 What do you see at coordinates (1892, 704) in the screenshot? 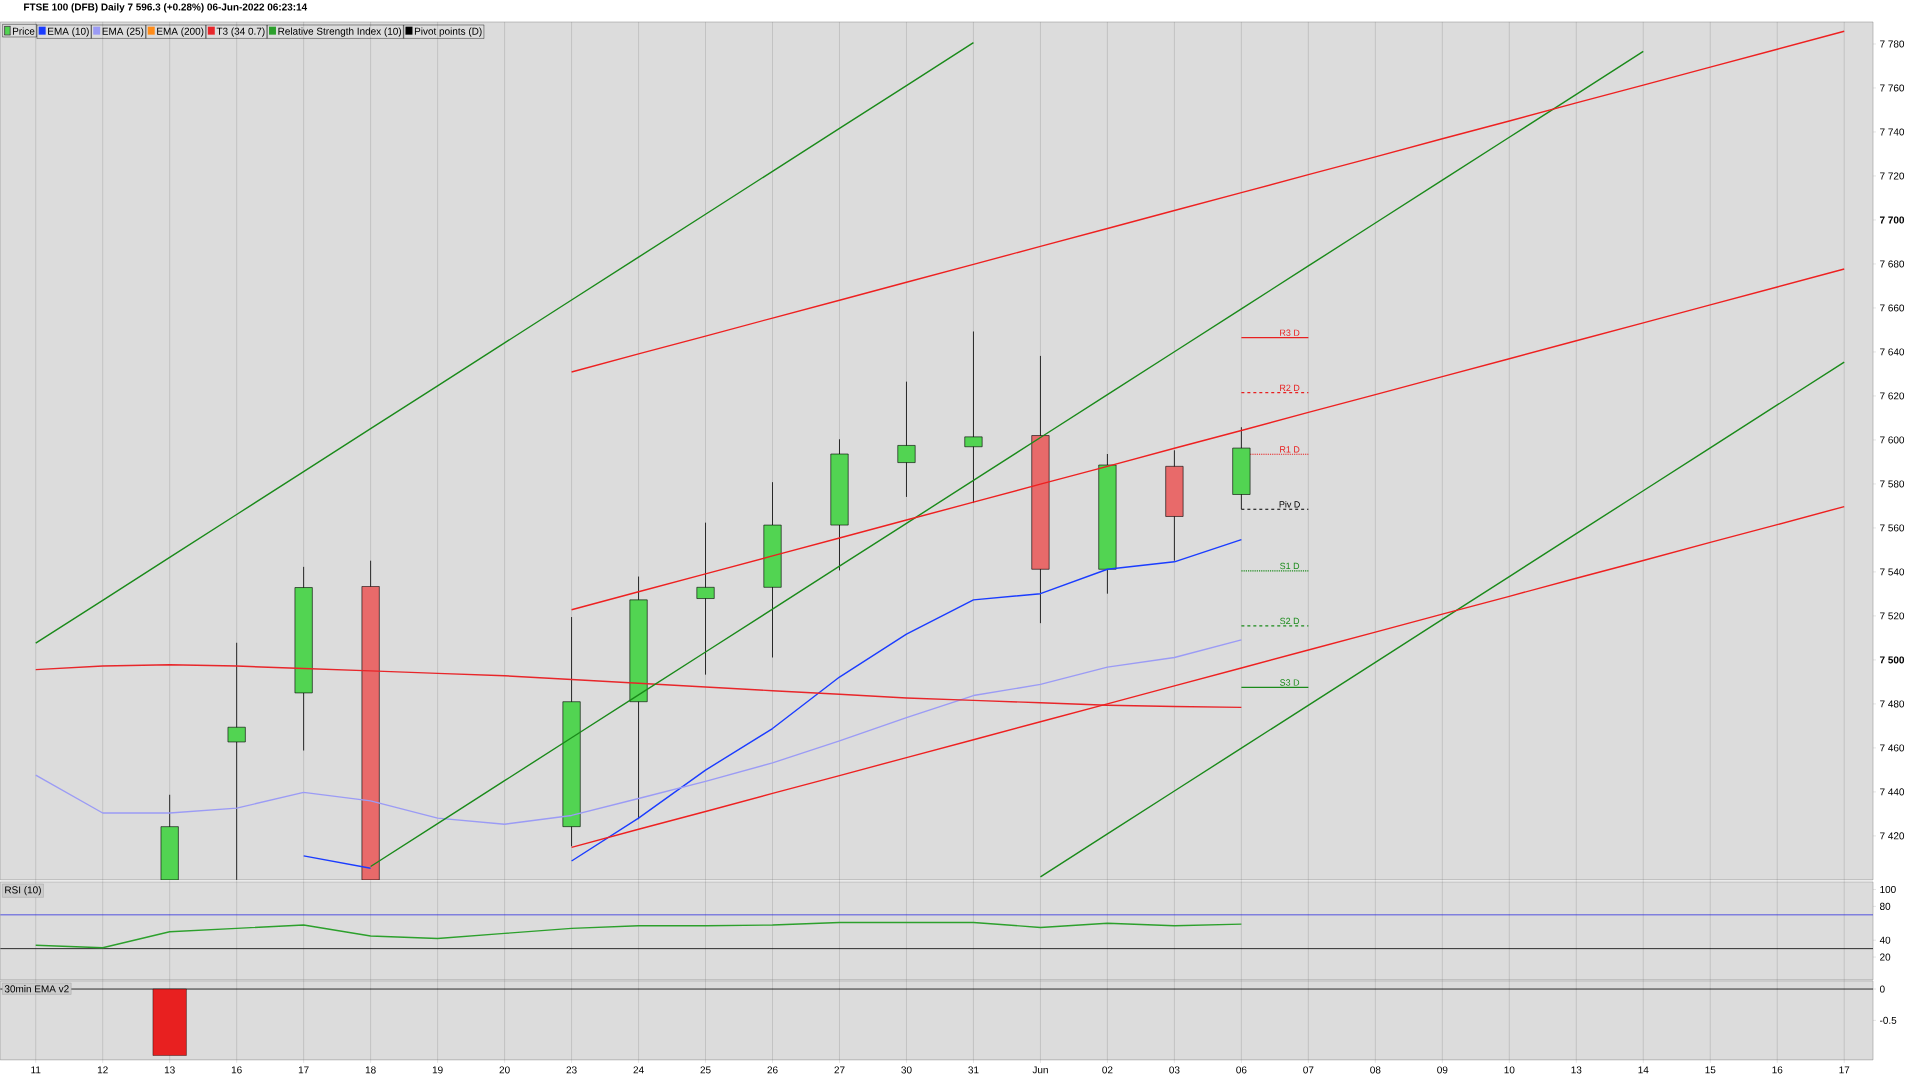
I see `y-tick-label: 7 480` at bounding box center [1892, 704].